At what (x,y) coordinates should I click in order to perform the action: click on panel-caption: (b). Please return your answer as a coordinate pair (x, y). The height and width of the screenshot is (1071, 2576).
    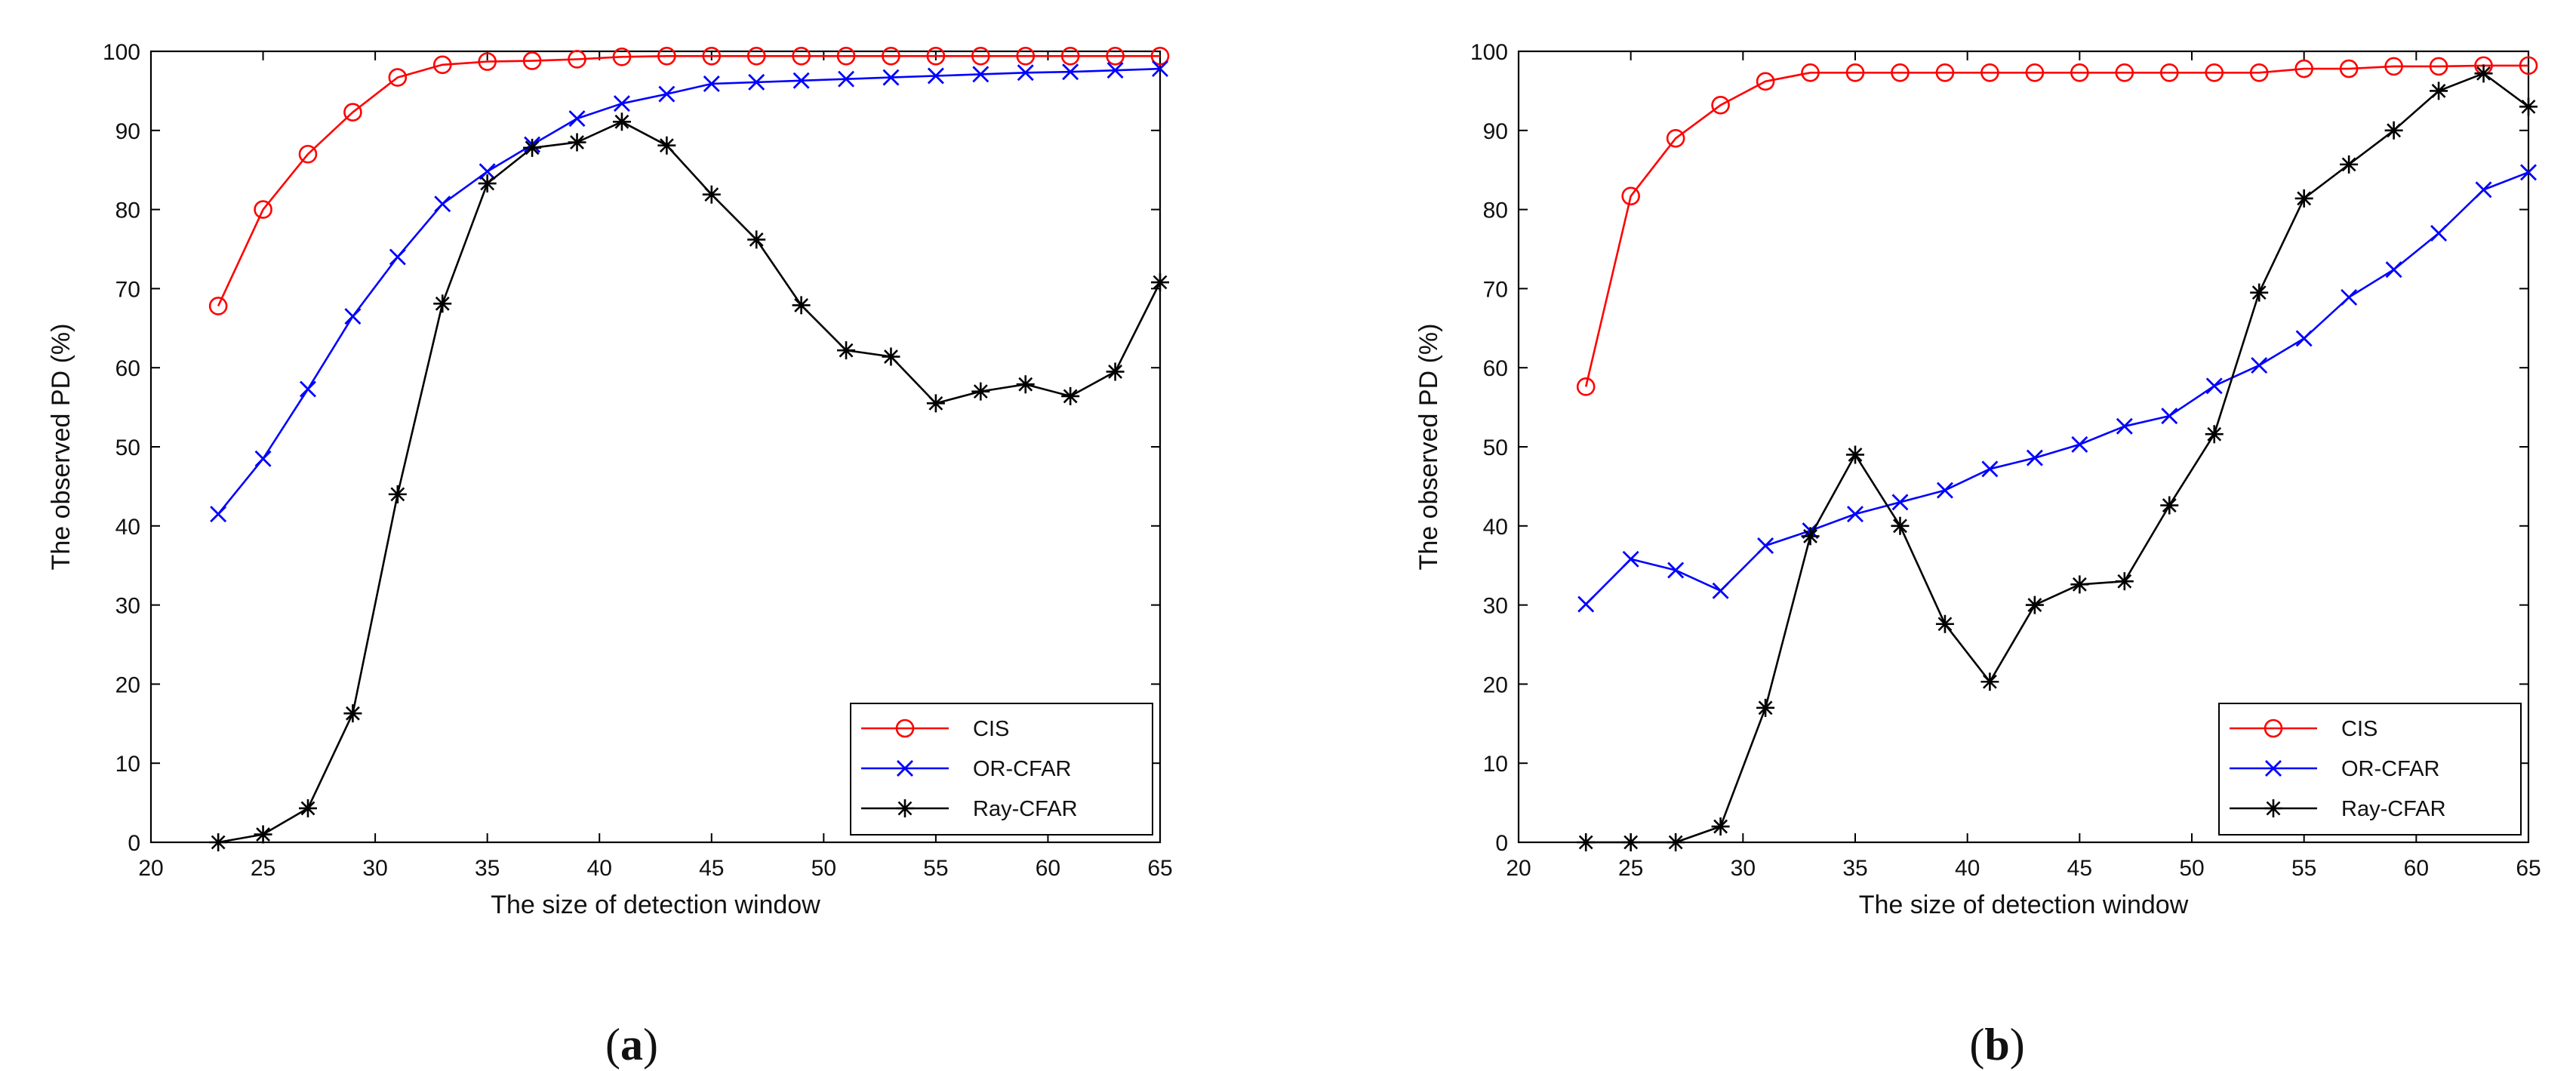
    Looking at the image, I should click on (1996, 1044).